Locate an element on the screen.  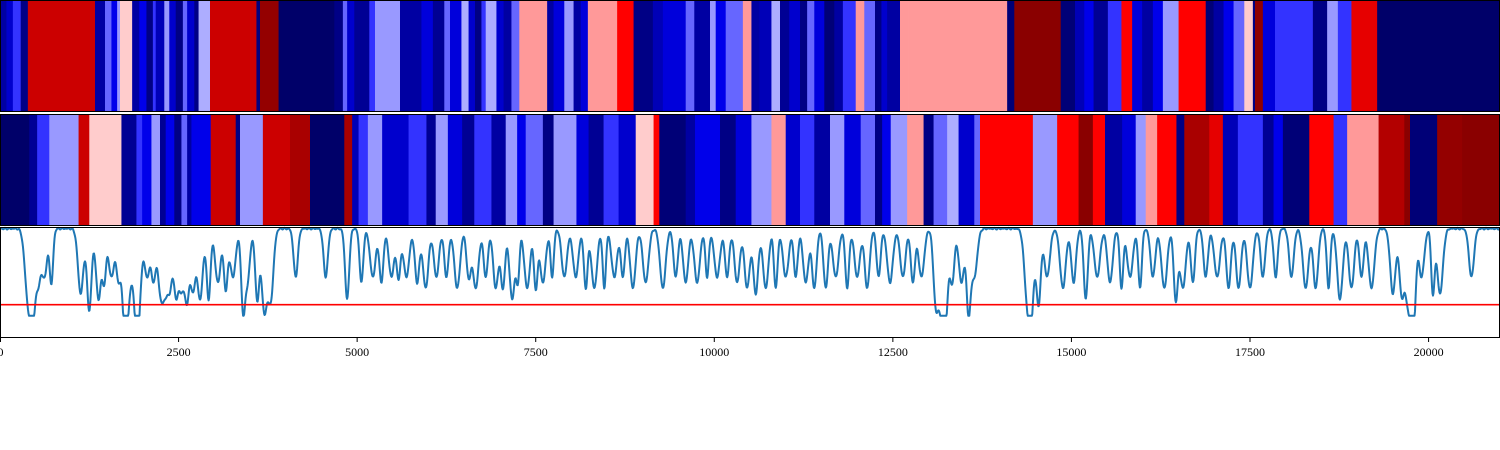
x-tick-label-2: 5000 is located at coordinates (357, 352).